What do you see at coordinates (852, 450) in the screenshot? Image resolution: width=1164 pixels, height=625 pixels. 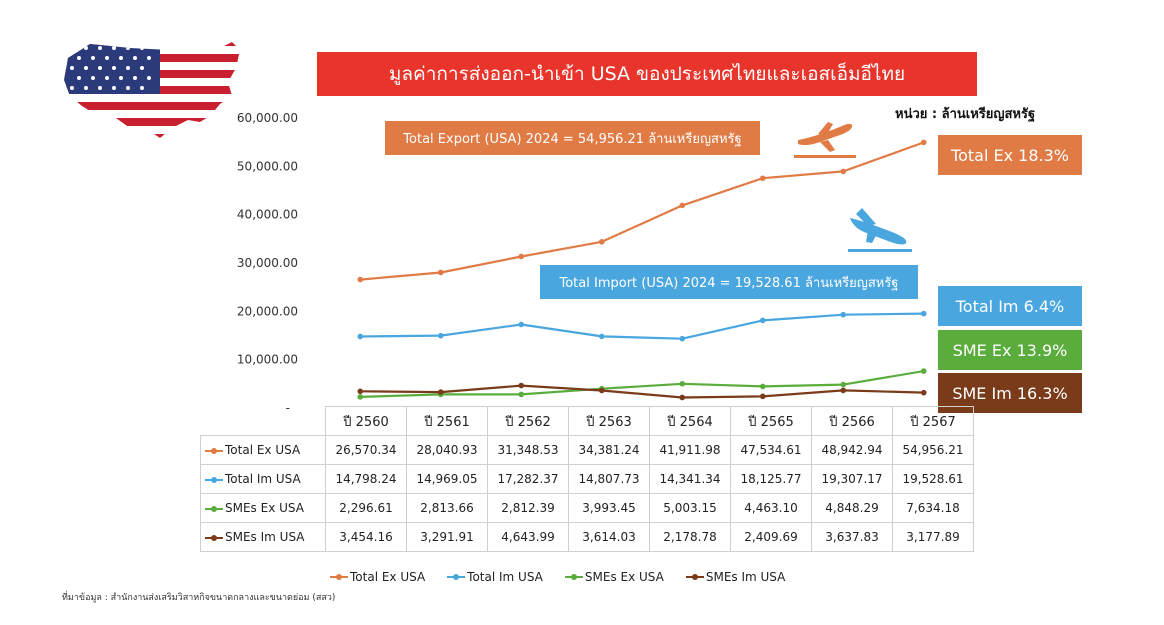 I see `table-cell: 48,942.94` at bounding box center [852, 450].